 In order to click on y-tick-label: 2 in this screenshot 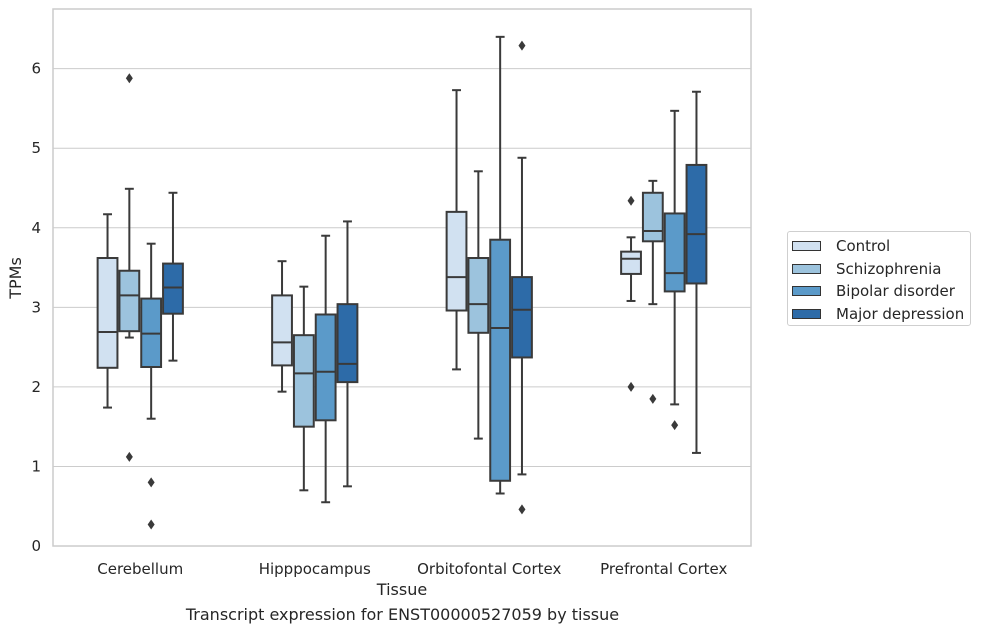, I will do `click(36, 387)`.